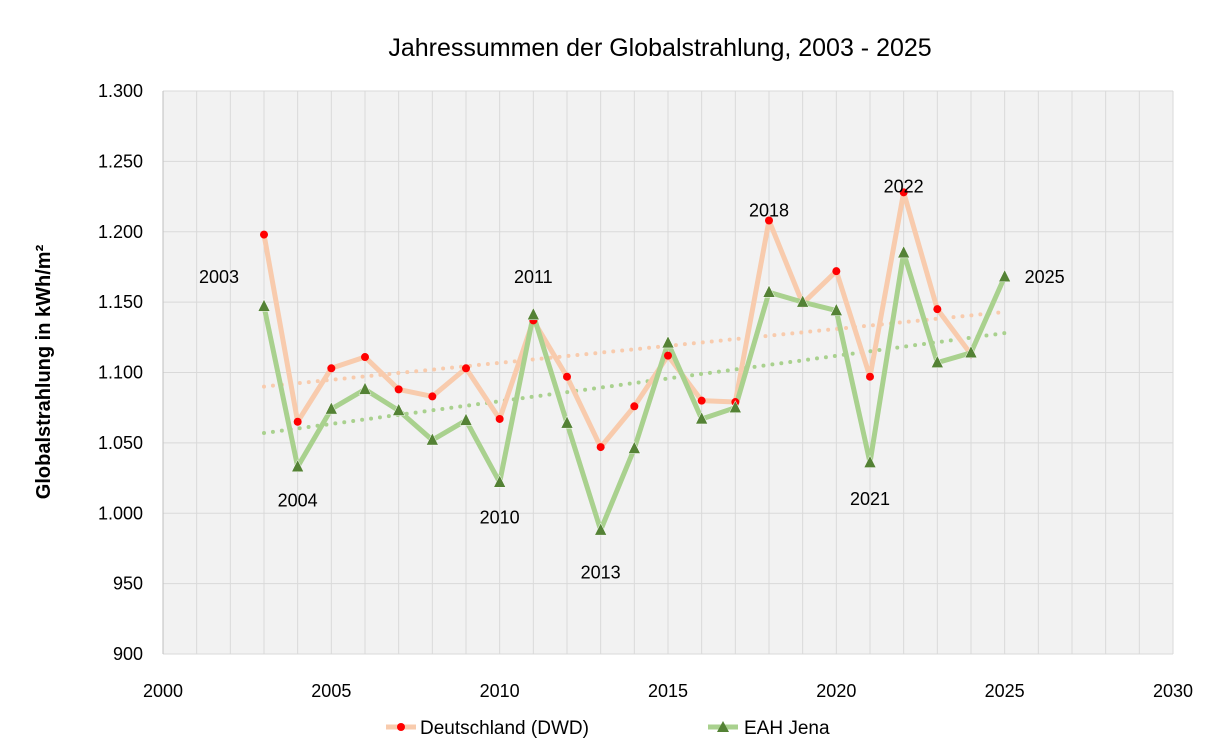  I want to click on x-tick-label: 2030, so click(1173, 691).